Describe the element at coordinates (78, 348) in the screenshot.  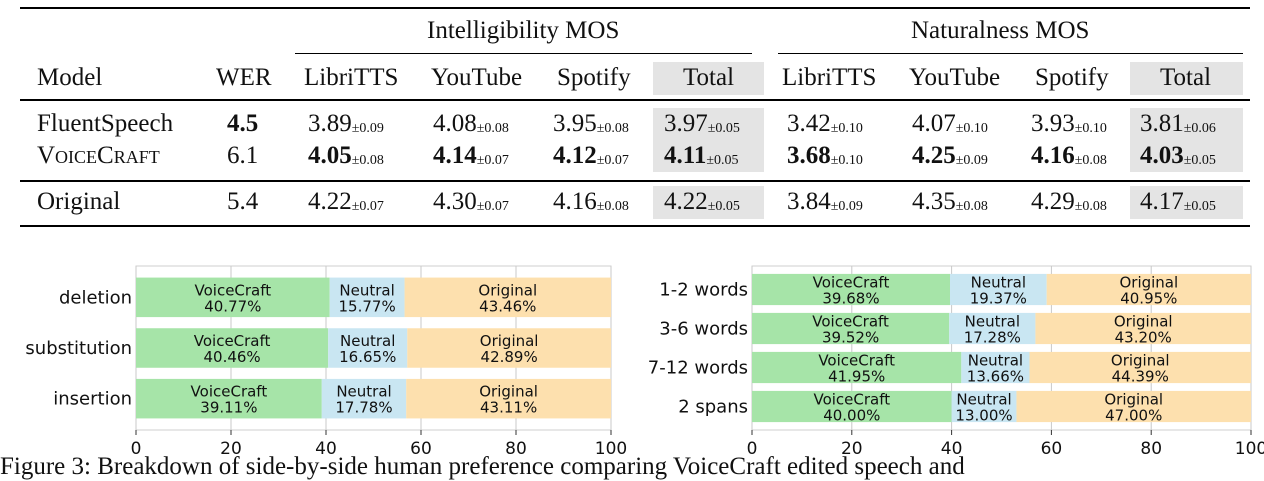
I see `category-label: substitution` at that location.